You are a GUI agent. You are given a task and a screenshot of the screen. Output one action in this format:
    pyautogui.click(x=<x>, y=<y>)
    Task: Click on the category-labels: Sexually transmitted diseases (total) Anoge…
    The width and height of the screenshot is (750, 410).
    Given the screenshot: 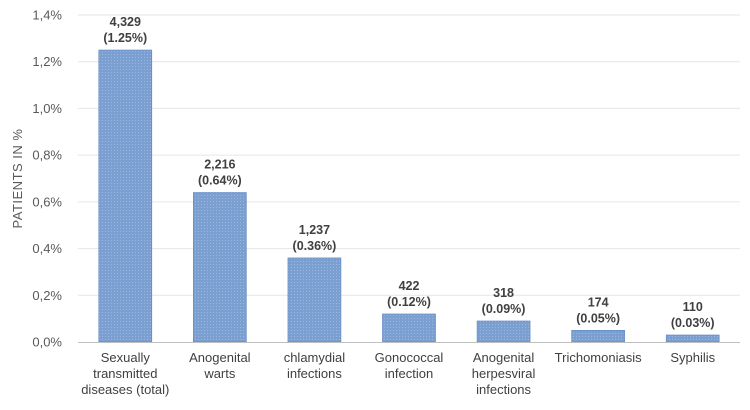 What is the action you would take?
    pyautogui.click(x=398, y=373)
    